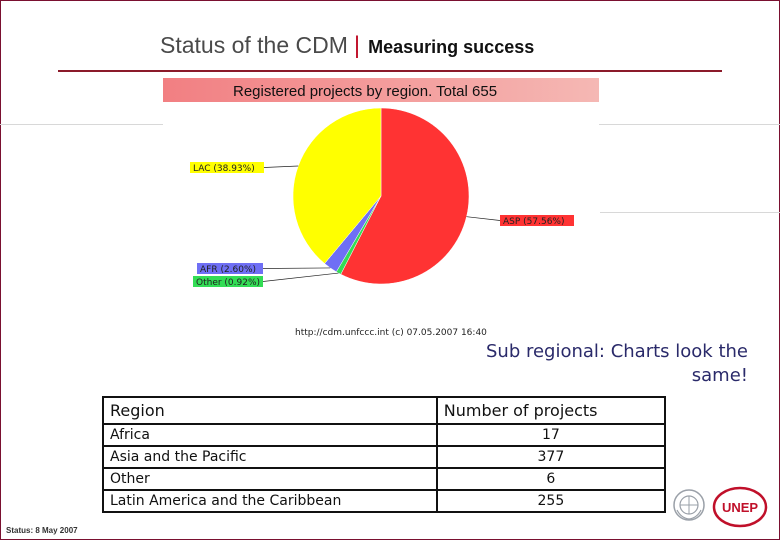 This screenshot has height=540, width=780. I want to click on table-row: Latin America and the Caribbean 255, so click(384, 501).